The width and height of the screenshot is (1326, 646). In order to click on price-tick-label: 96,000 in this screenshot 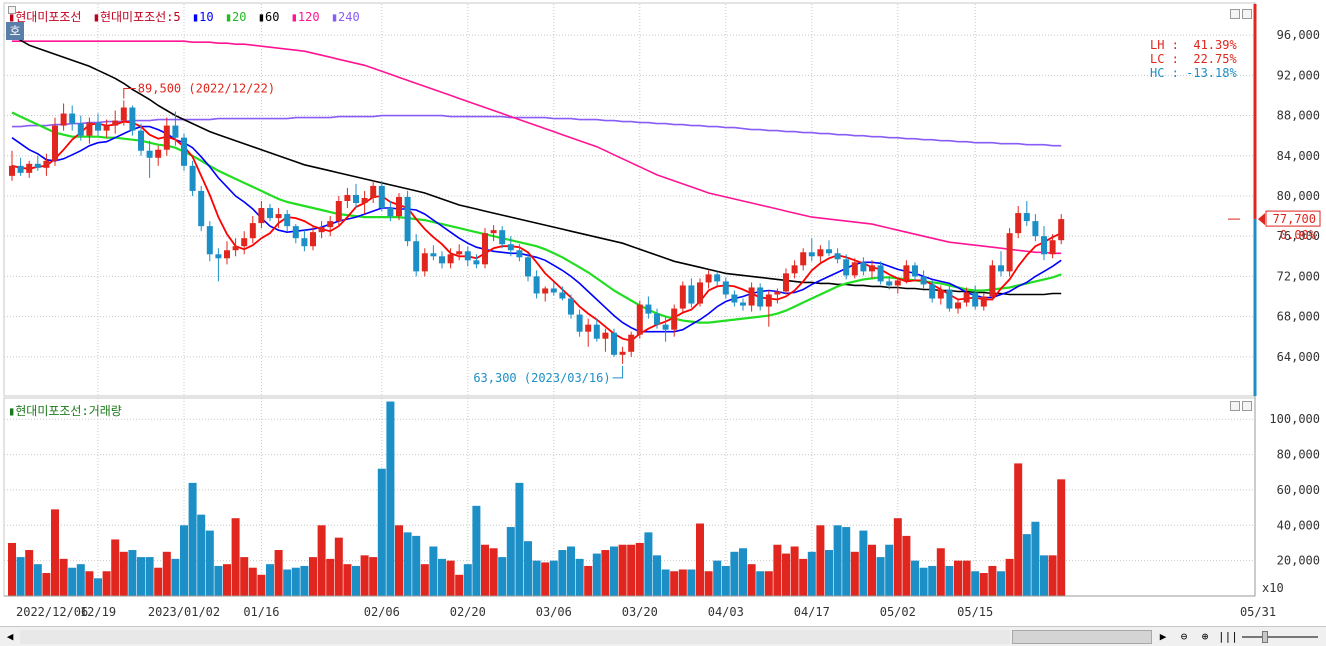, I will do `click(1298, 35)`.